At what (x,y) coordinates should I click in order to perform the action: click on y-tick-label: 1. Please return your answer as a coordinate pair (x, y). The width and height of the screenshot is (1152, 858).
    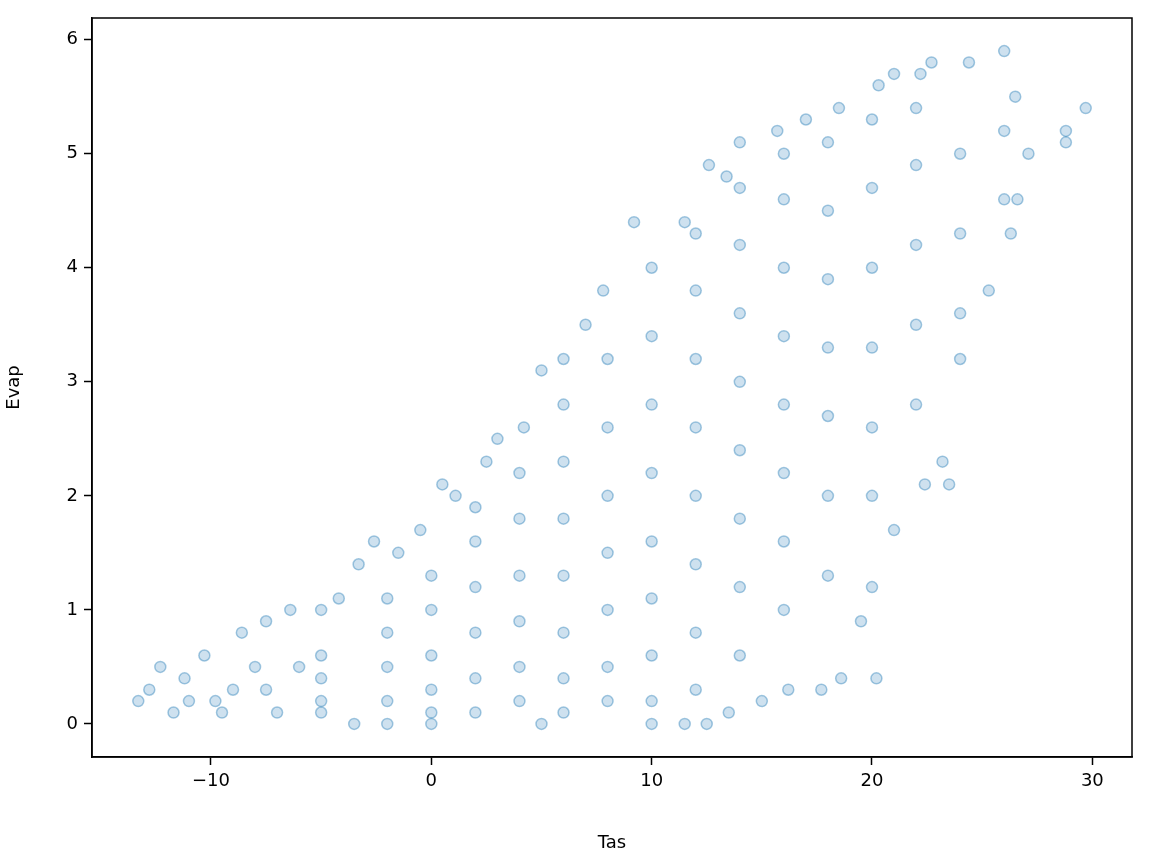
    Looking at the image, I should click on (72, 608).